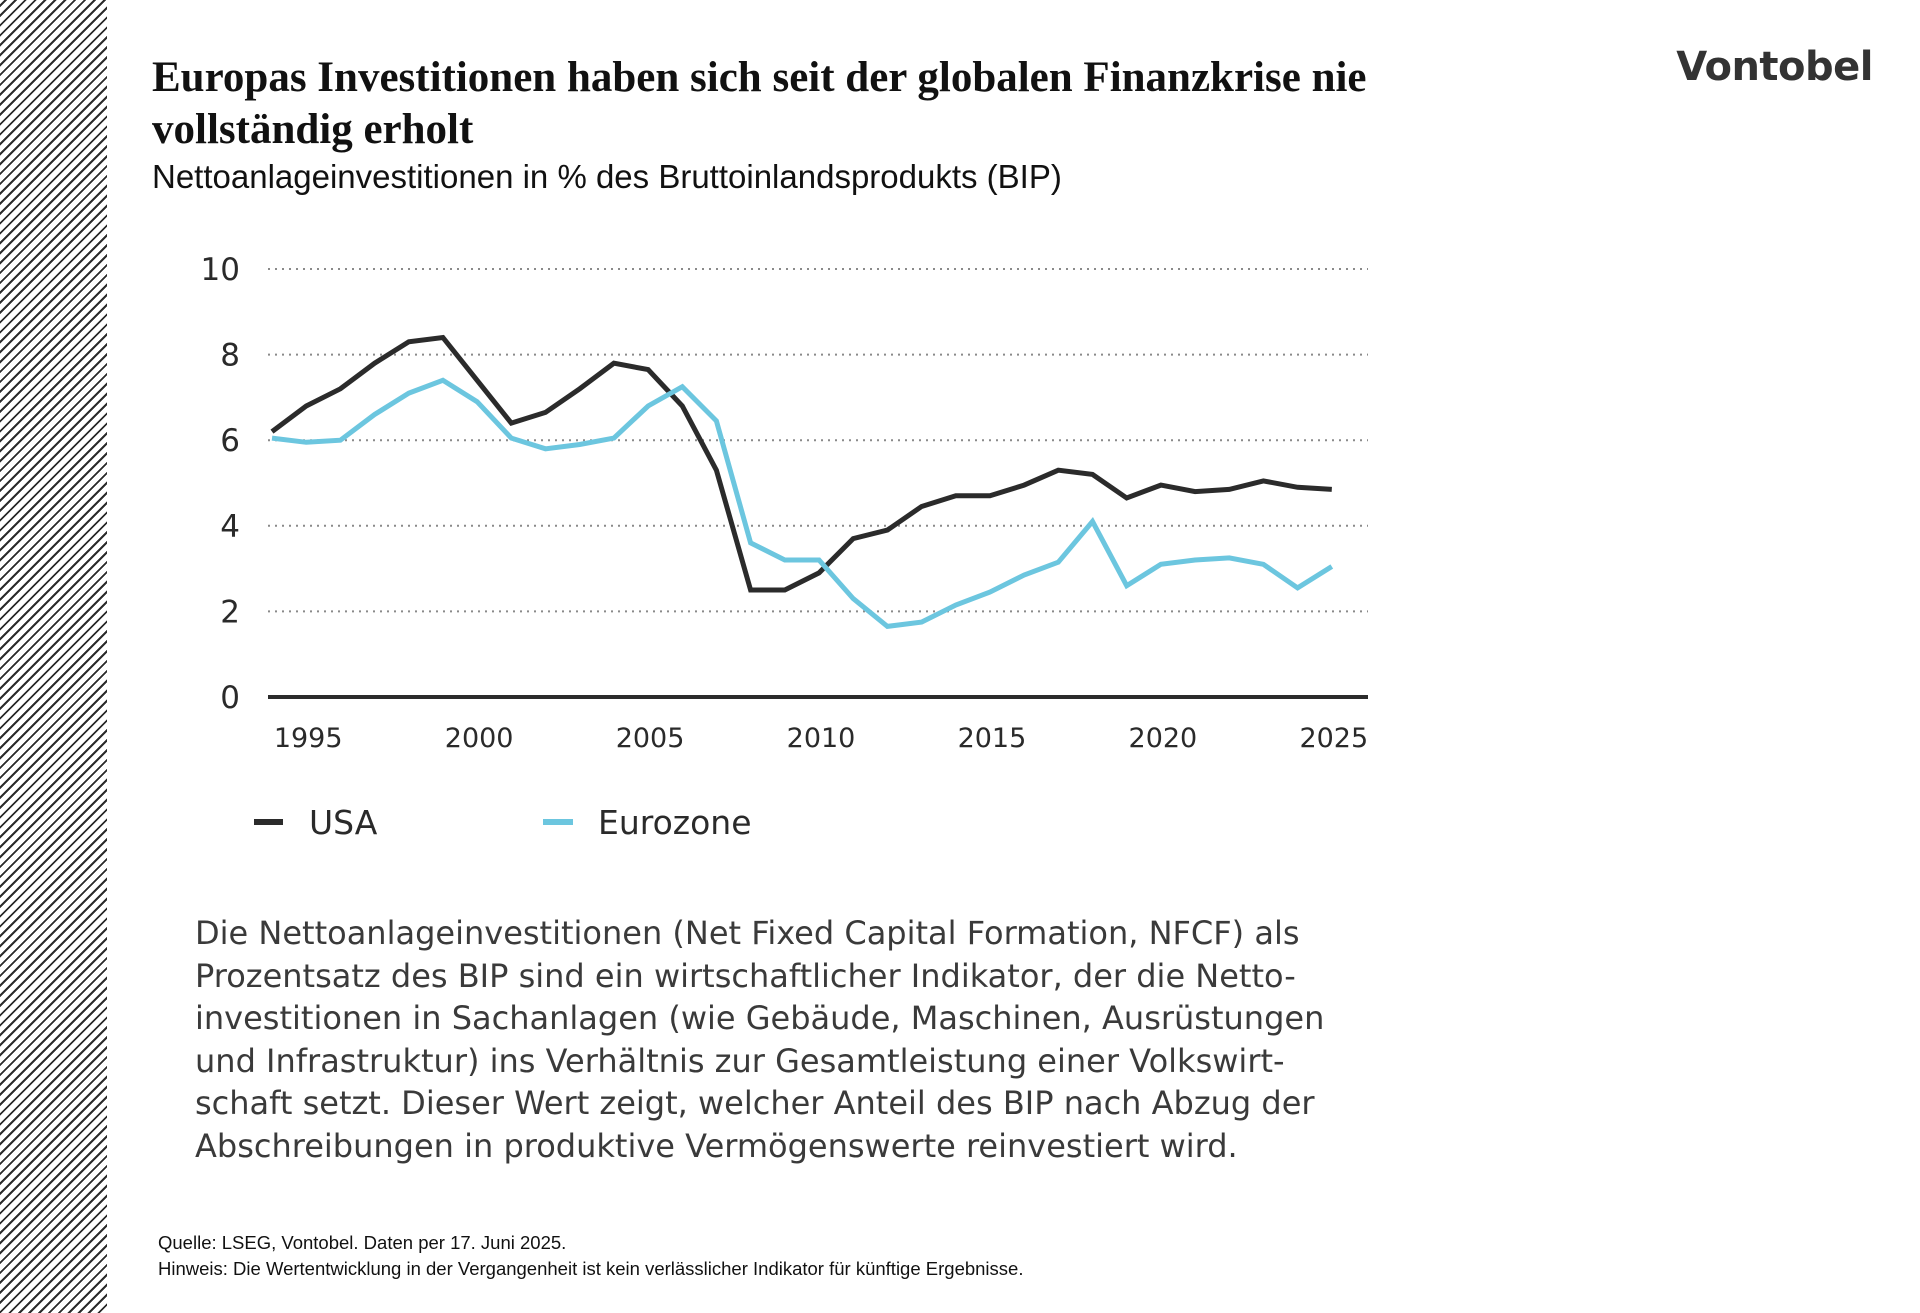 The width and height of the screenshot is (1920, 1313). What do you see at coordinates (308, 738) in the screenshot?
I see `x-tick-label: 1995` at bounding box center [308, 738].